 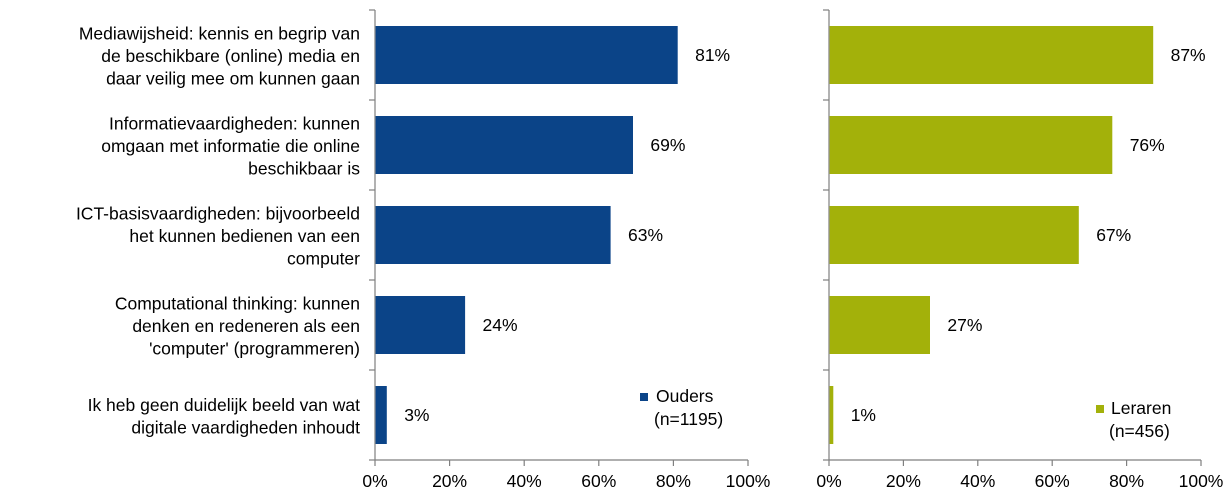 What do you see at coordinates (644, 397) in the screenshot?
I see `ouders-legend-swatch` at bounding box center [644, 397].